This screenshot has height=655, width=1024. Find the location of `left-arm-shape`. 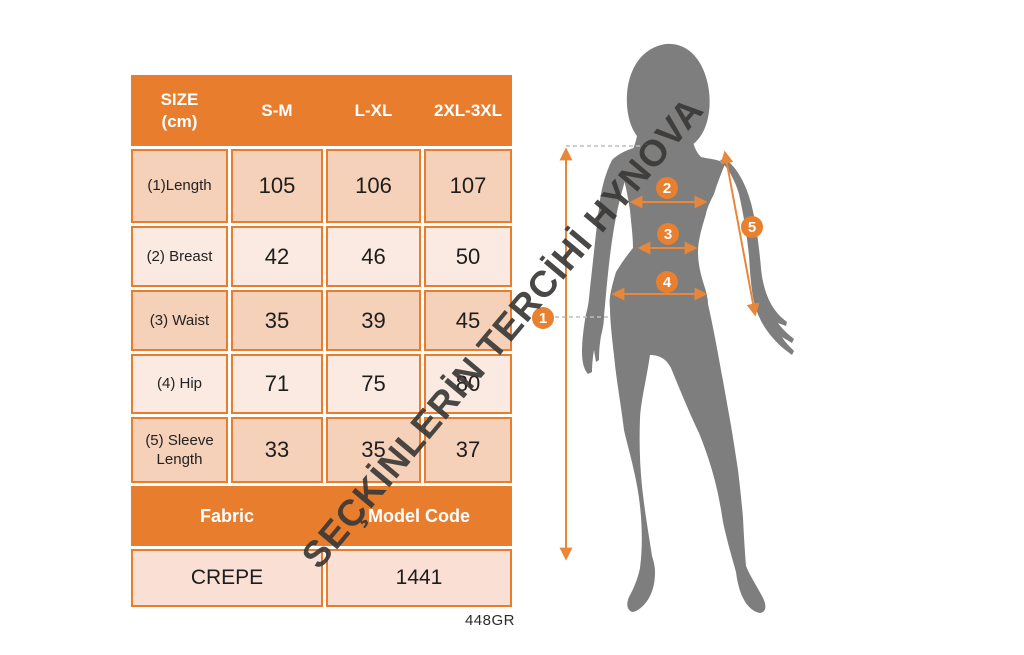

left-arm-shape is located at coordinates (605, 267).